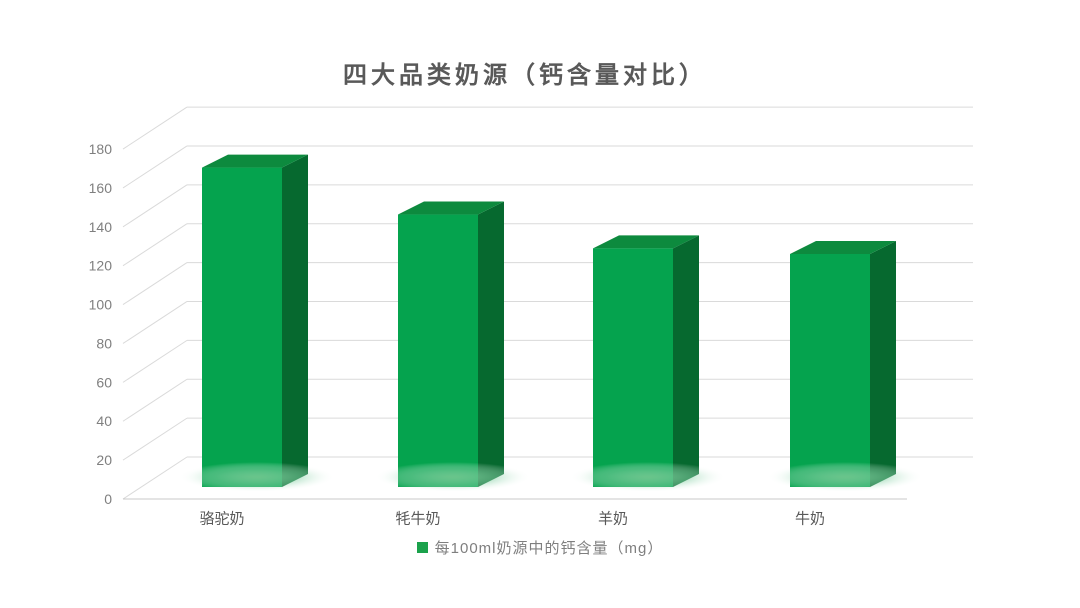 This screenshot has width=1080, height=608. I want to click on y-axis-tick-label: 140, so click(101, 227).